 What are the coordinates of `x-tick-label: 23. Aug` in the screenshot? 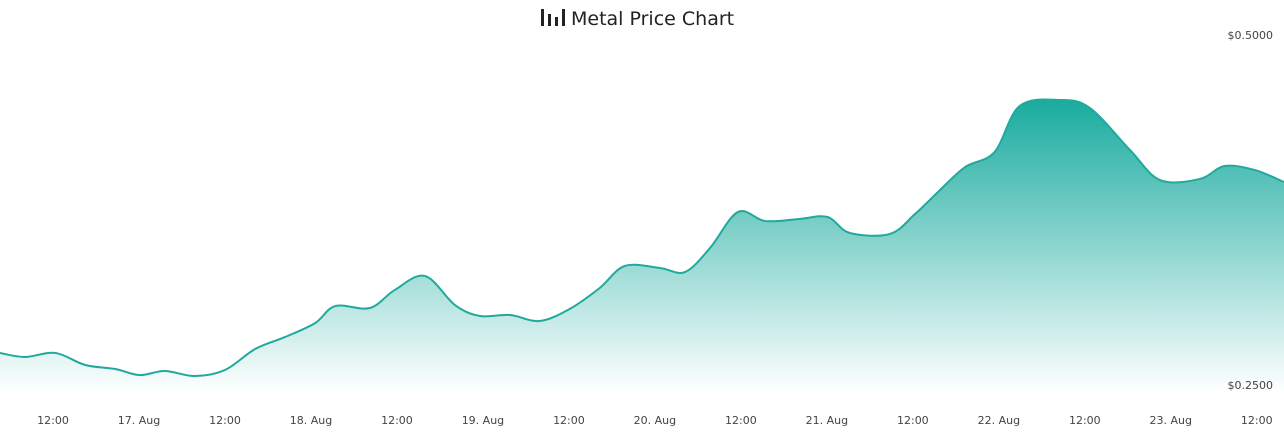 It's located at (1171, 420).